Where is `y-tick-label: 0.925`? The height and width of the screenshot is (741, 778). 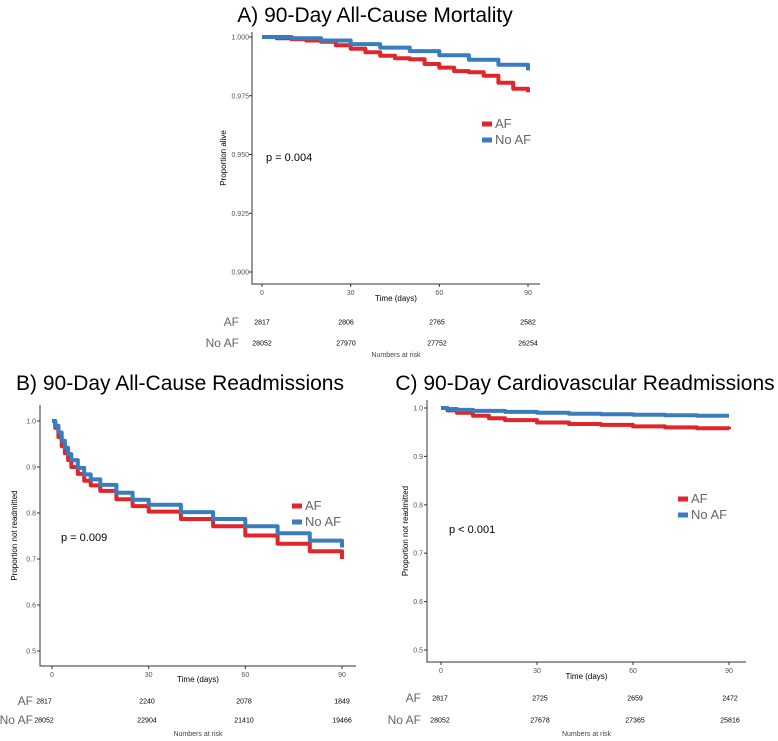 y-tick-label: 0.925 is located at coordinates (240, 214).